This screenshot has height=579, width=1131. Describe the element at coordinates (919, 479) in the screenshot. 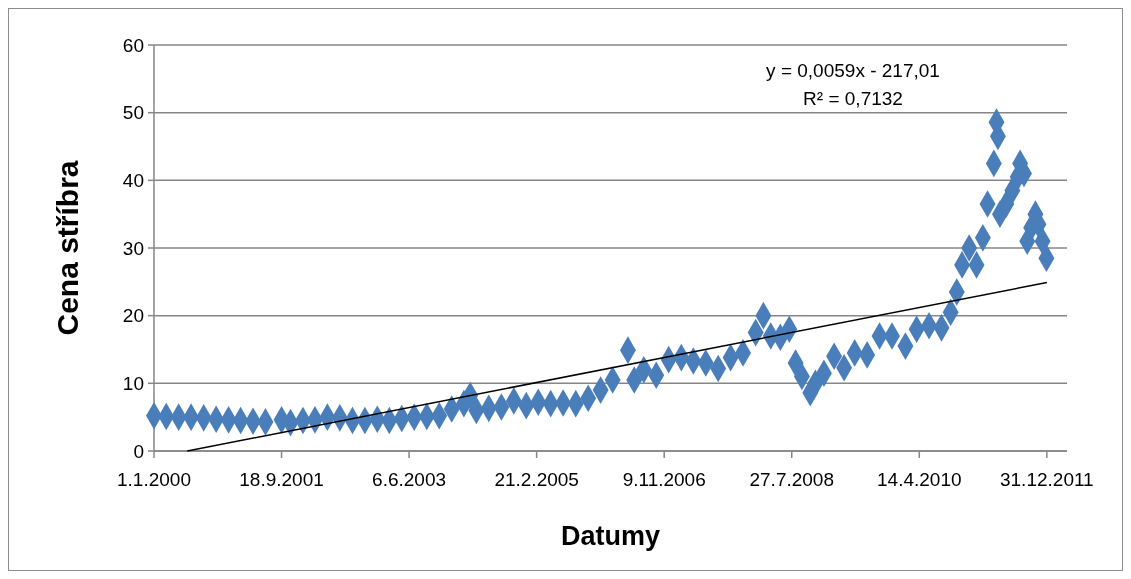

I see `x-tick-label: 14.4.2010` at that location.